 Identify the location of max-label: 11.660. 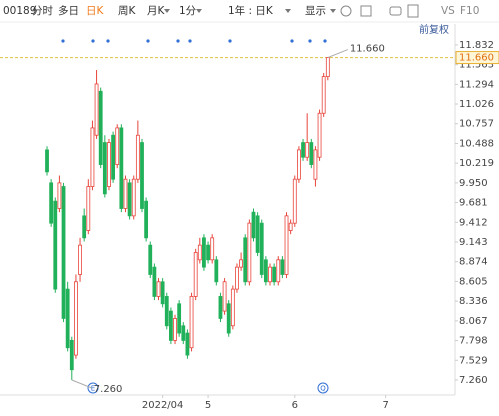
(367, 49).